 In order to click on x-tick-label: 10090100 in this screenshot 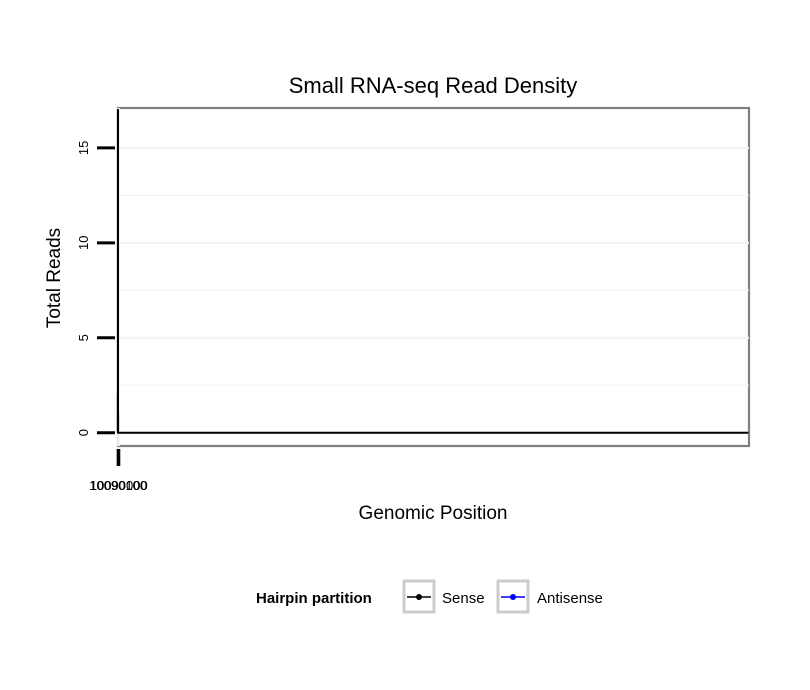, I will do `click(118, 485)`.